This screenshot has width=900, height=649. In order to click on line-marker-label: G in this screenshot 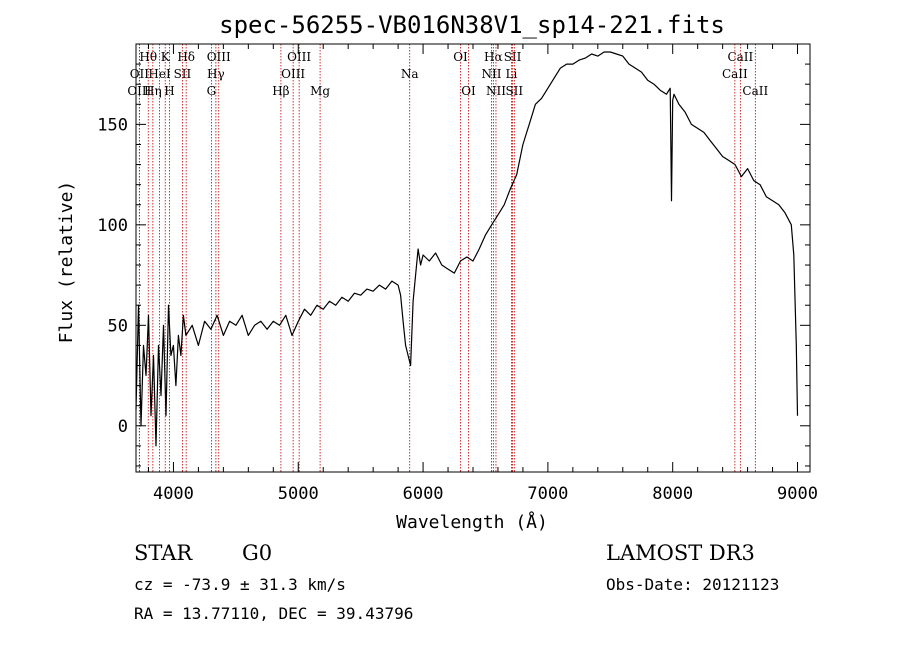, I will do `click(212, 91)`.